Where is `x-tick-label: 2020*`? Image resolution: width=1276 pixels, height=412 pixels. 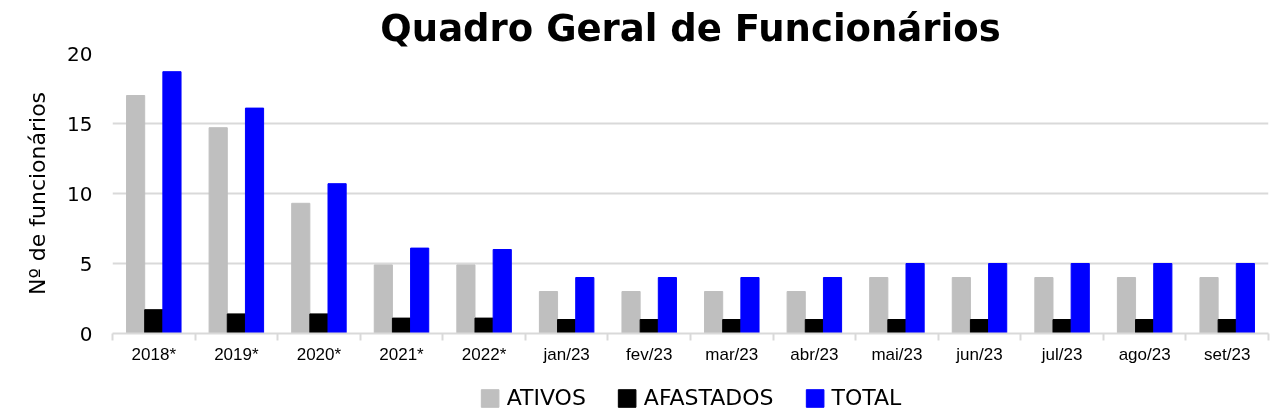 x-tick-label: 2020* is located at coordinates (319, 354).